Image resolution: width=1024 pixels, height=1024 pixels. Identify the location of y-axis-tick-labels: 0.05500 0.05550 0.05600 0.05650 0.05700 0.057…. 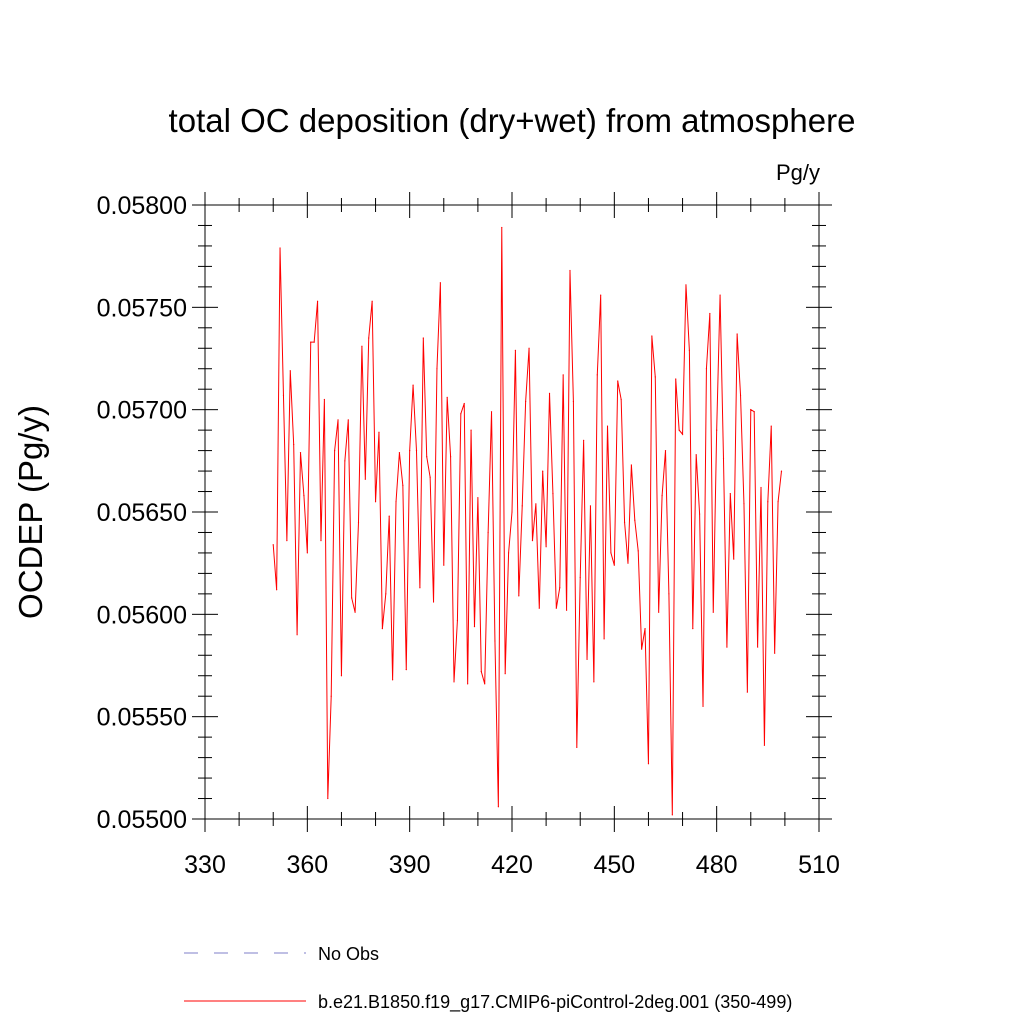
(142, 513).